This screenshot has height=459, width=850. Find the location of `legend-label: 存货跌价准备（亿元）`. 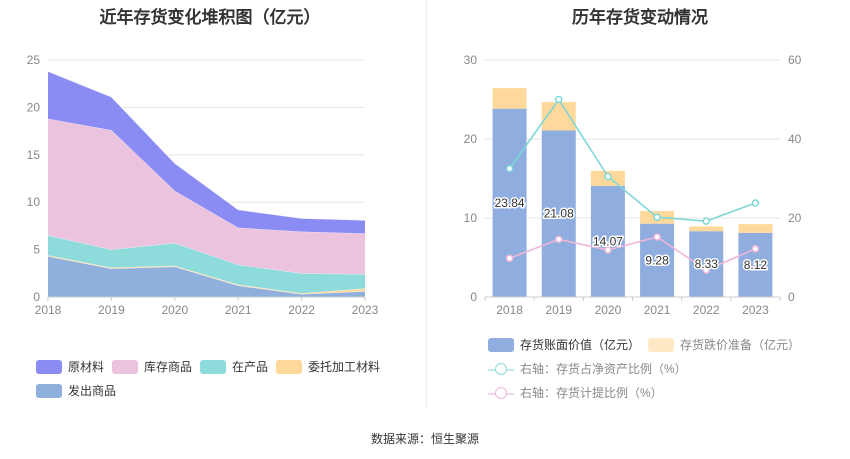

legend-label: 存货跌价准备（亿元） is located at coordinates (740, 345).